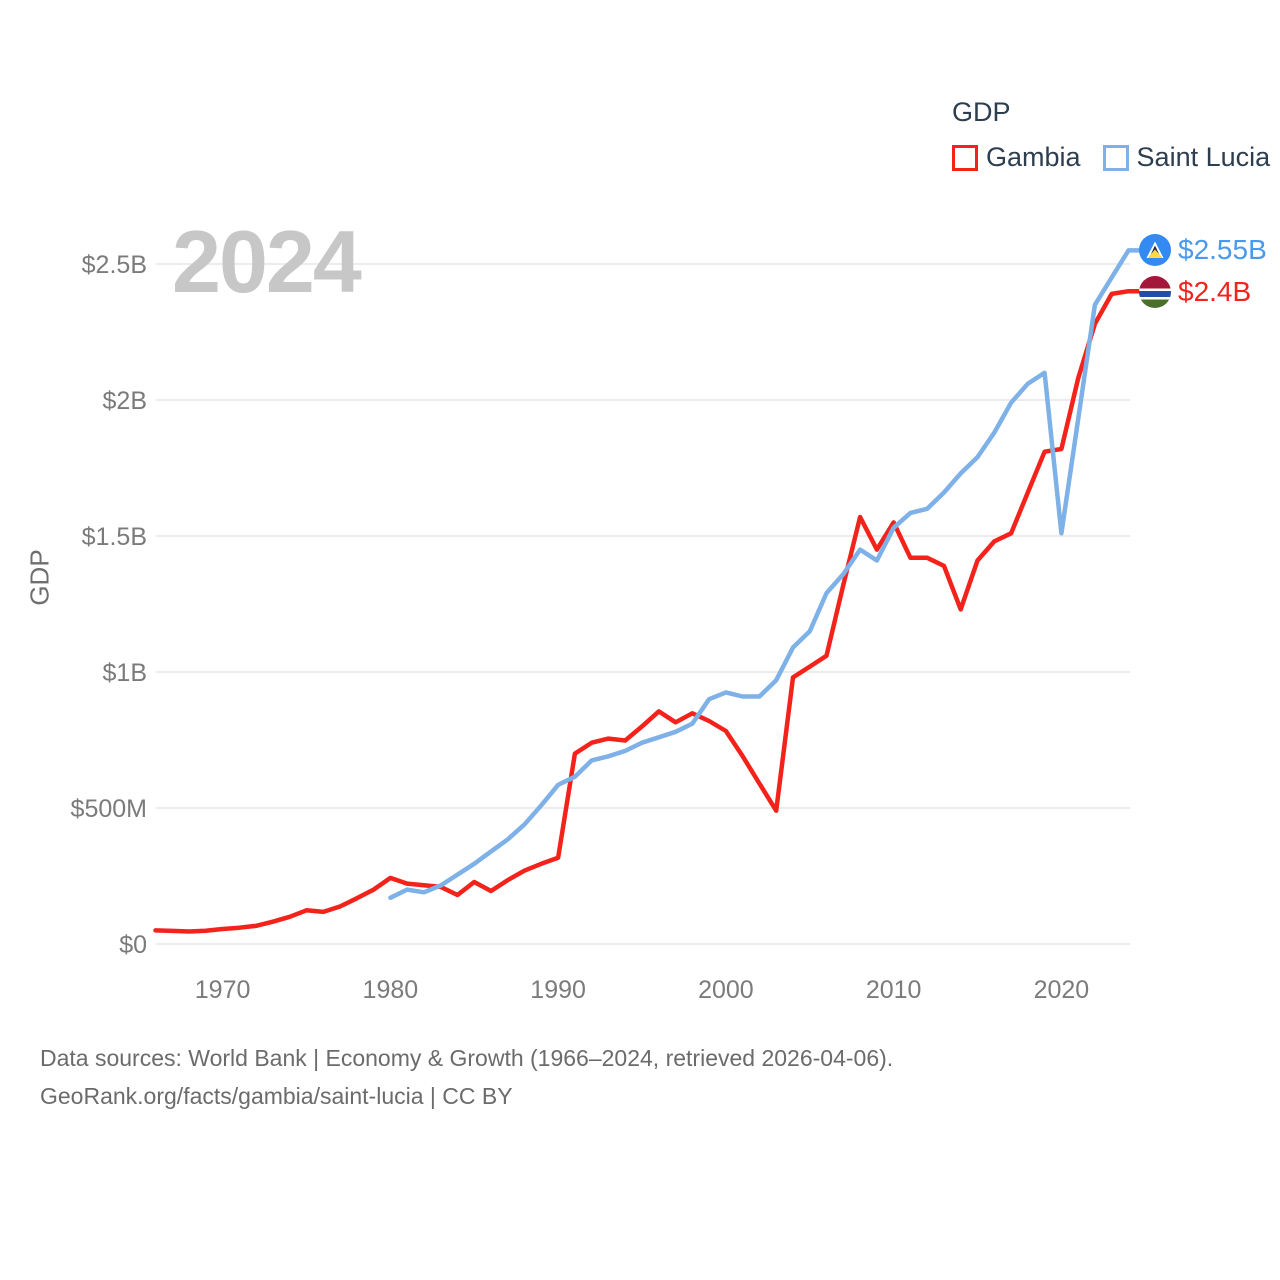 Image resolution: width=1280 pixels, height=1280 pixels. I want to click on gambia-value: $2.4B, so click(1215, 291).